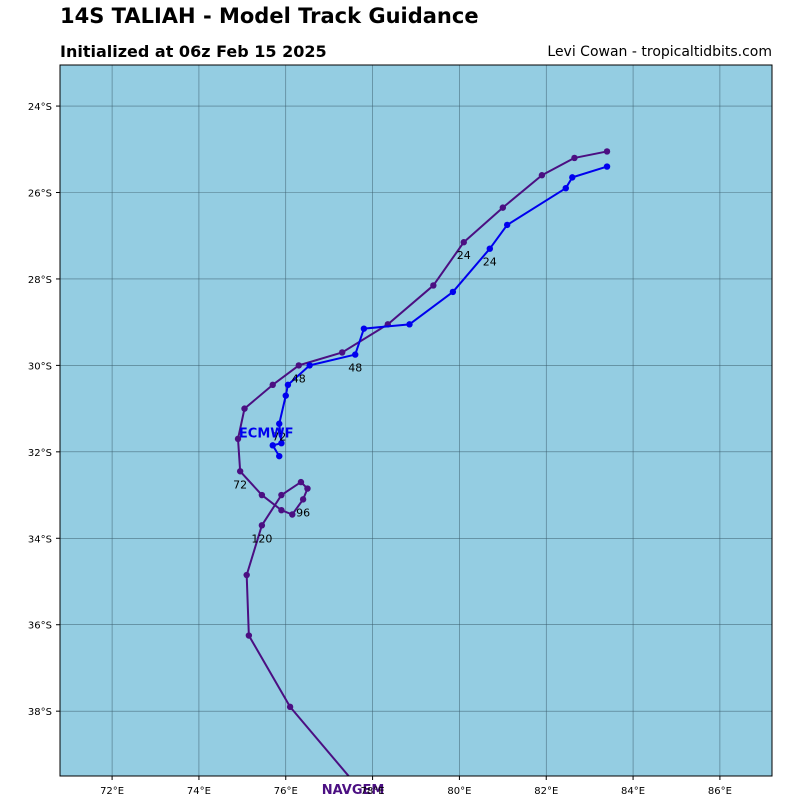 This screenshot has height=800, width=800. I want to click on navgem-hour-label: 24, so click(464, 255).